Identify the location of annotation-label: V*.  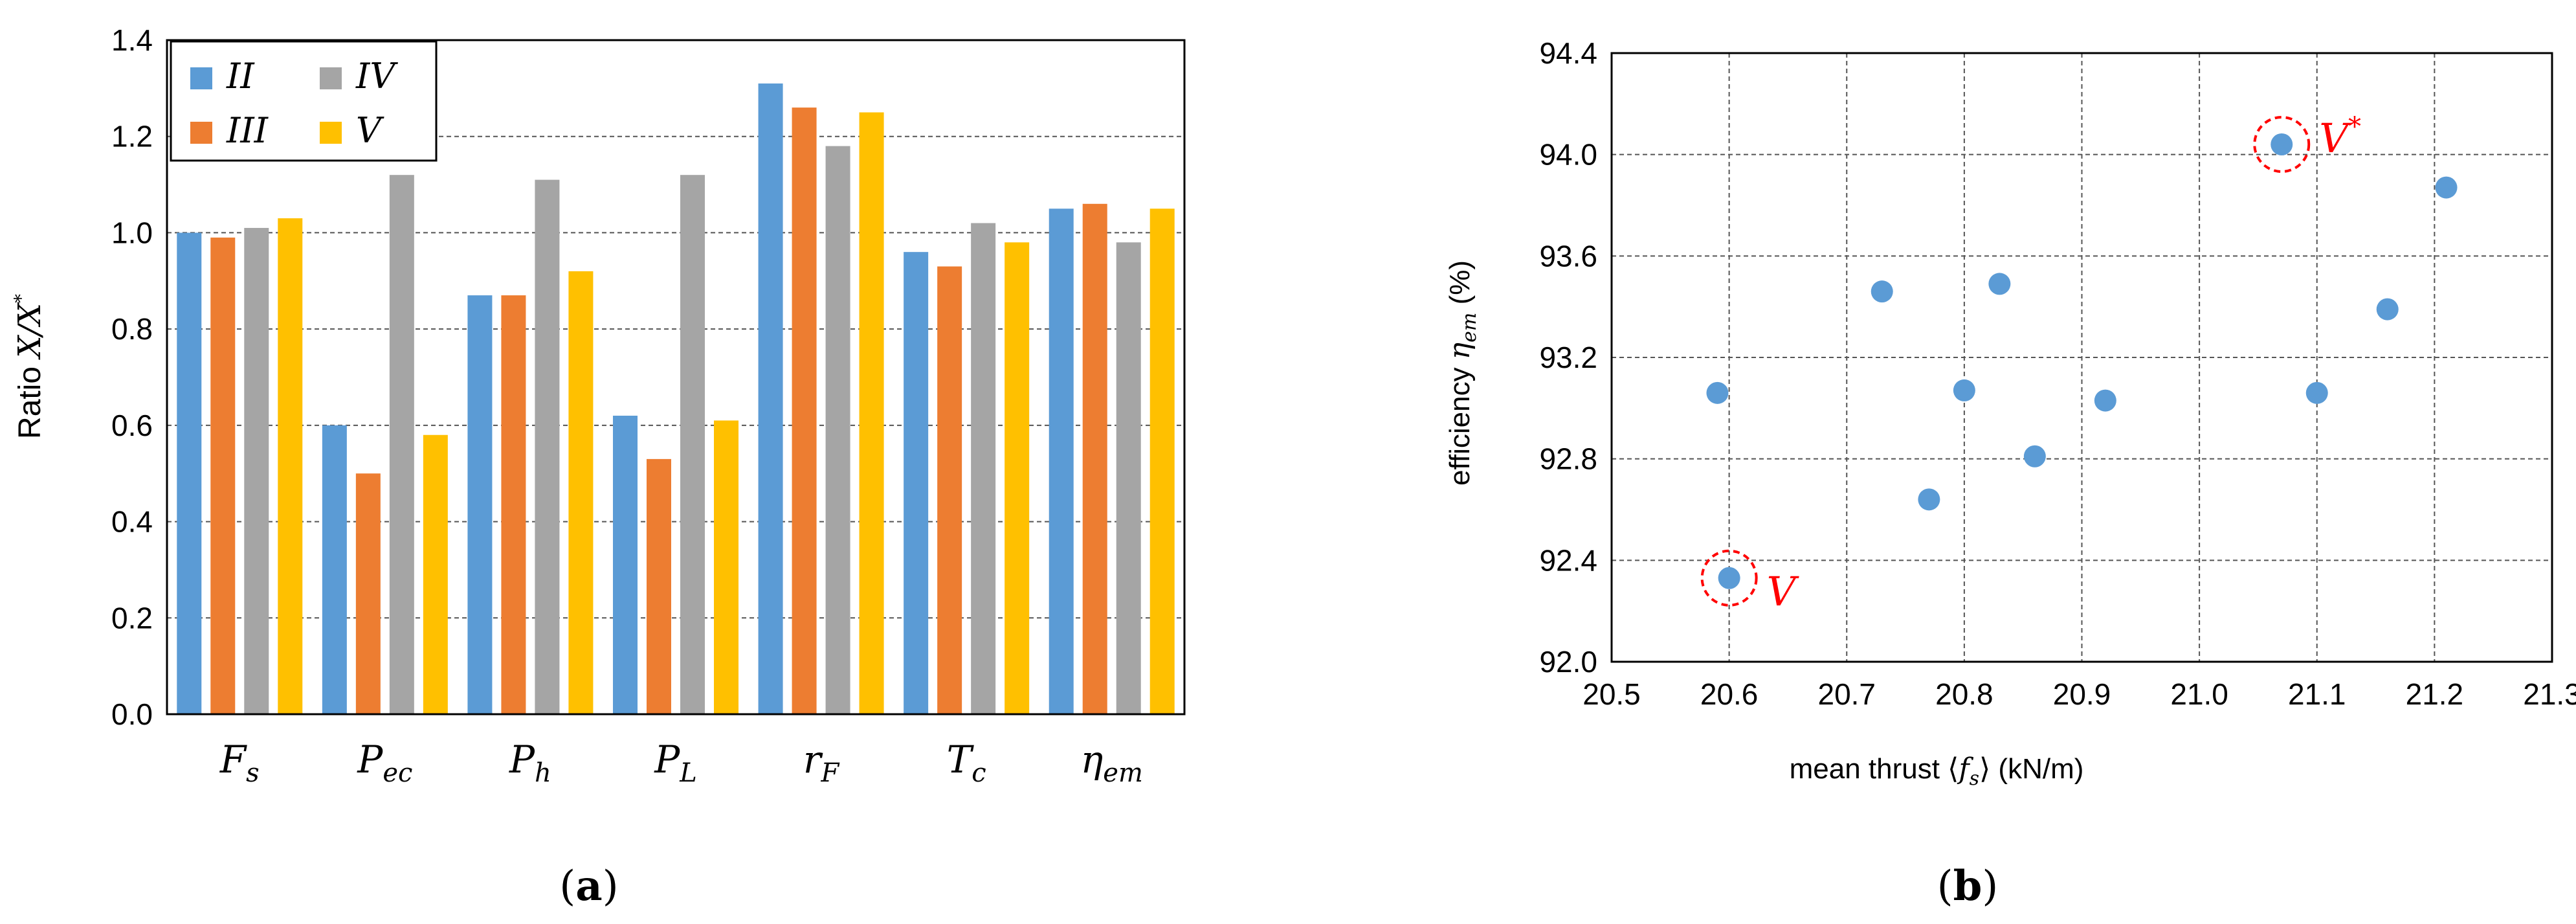
(2340, 137).